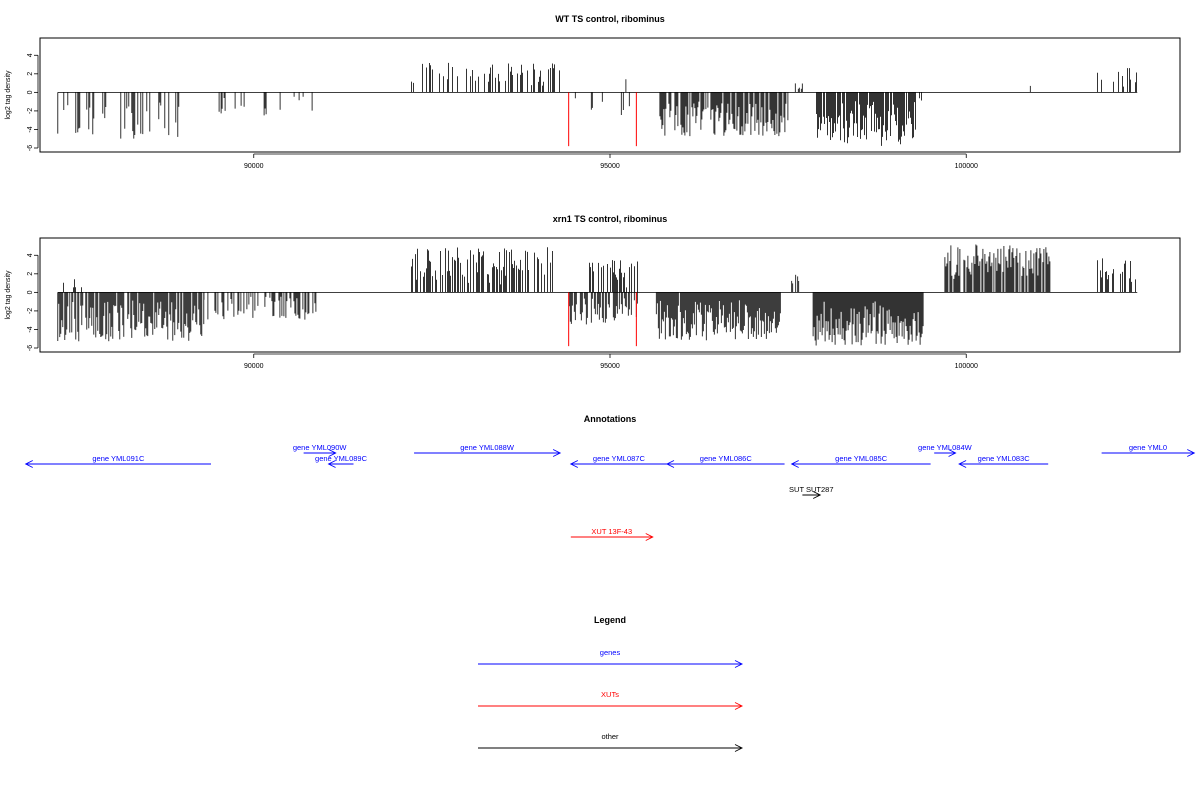 This screenshot has width=1200, height=800. I want to click on legend-title: Legend, so click(610, 620).